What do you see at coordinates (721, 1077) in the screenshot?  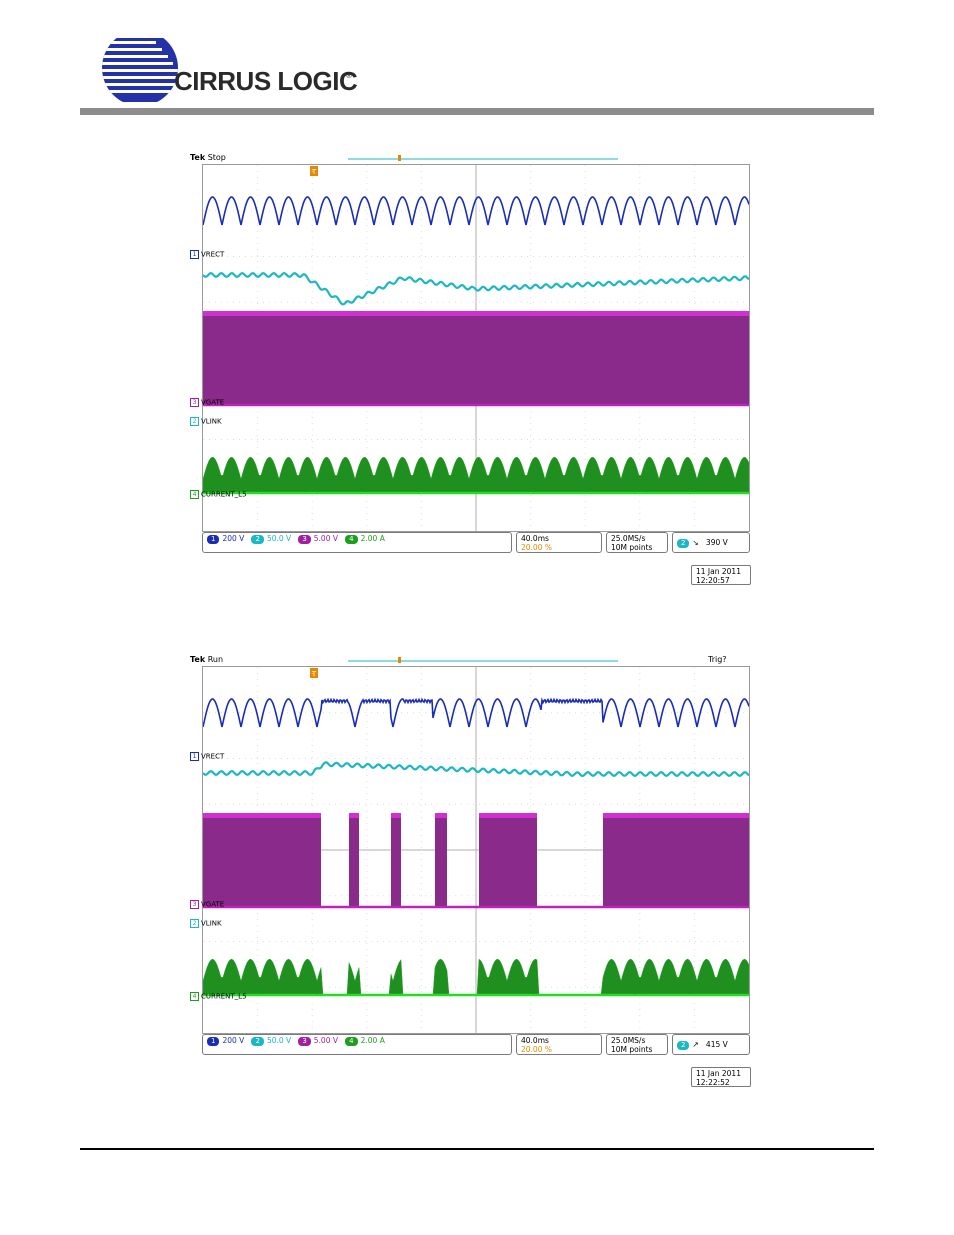 I see `timestamp: 11 Jan 2011 12:22:52` at bounding box center [721, 1077].